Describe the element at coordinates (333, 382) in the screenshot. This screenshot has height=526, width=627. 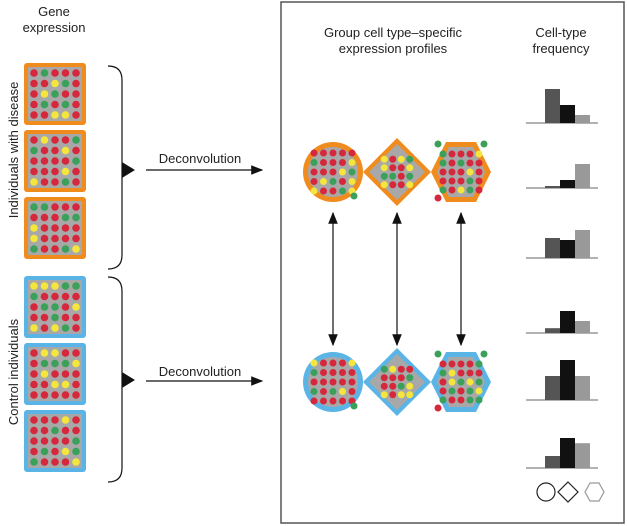
I see `control-circle-cell-profile` at that location.